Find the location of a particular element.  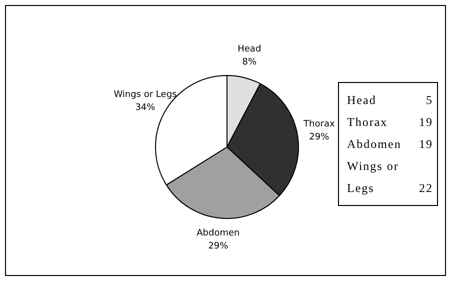

category-label: Head is located at coordinates (361, 100).